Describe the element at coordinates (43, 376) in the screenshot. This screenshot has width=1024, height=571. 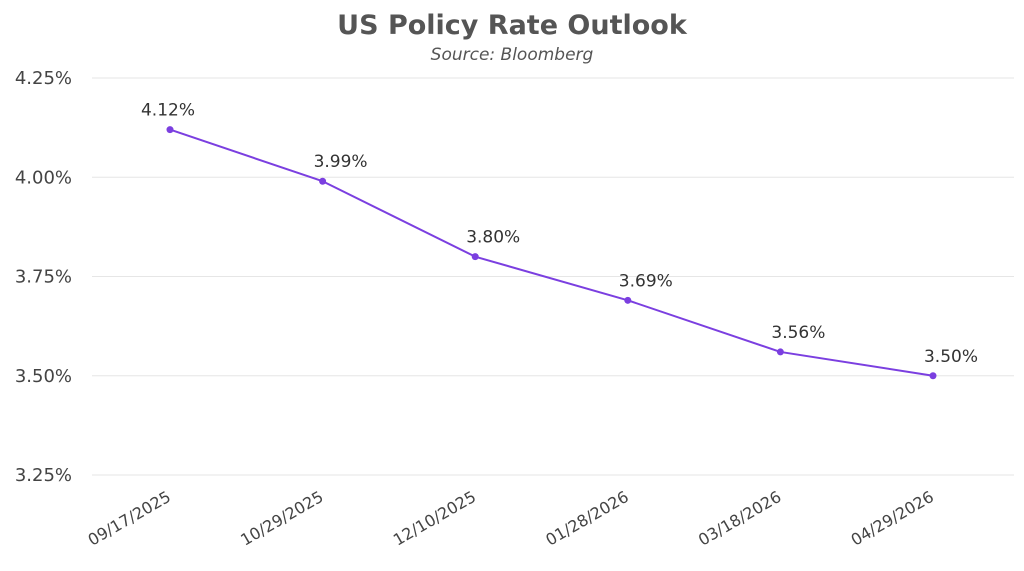
I see `y-tick-label: 3.50%` at that location.